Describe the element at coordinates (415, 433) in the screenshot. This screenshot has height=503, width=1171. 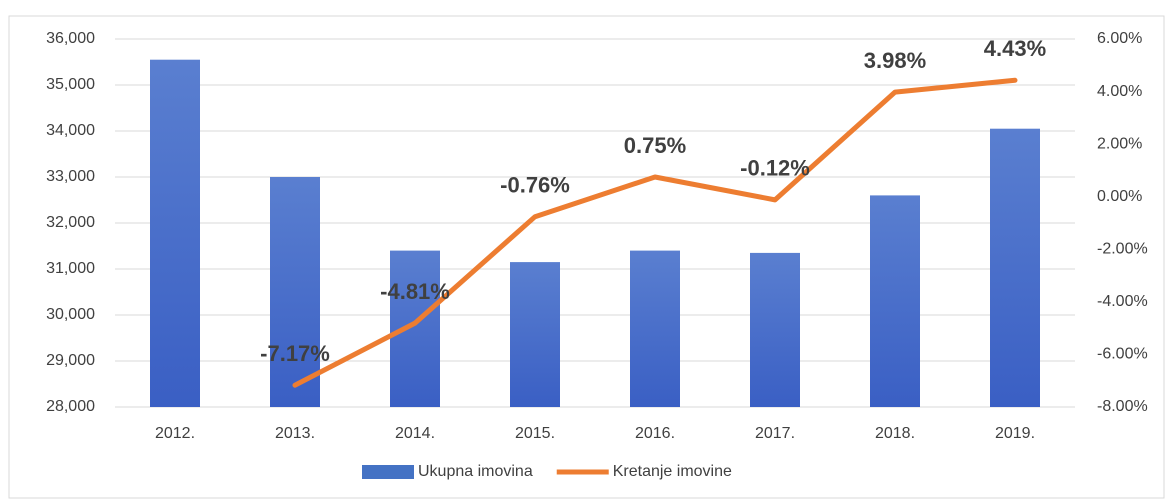
I see `x-tick-label: 2014.` at that location.